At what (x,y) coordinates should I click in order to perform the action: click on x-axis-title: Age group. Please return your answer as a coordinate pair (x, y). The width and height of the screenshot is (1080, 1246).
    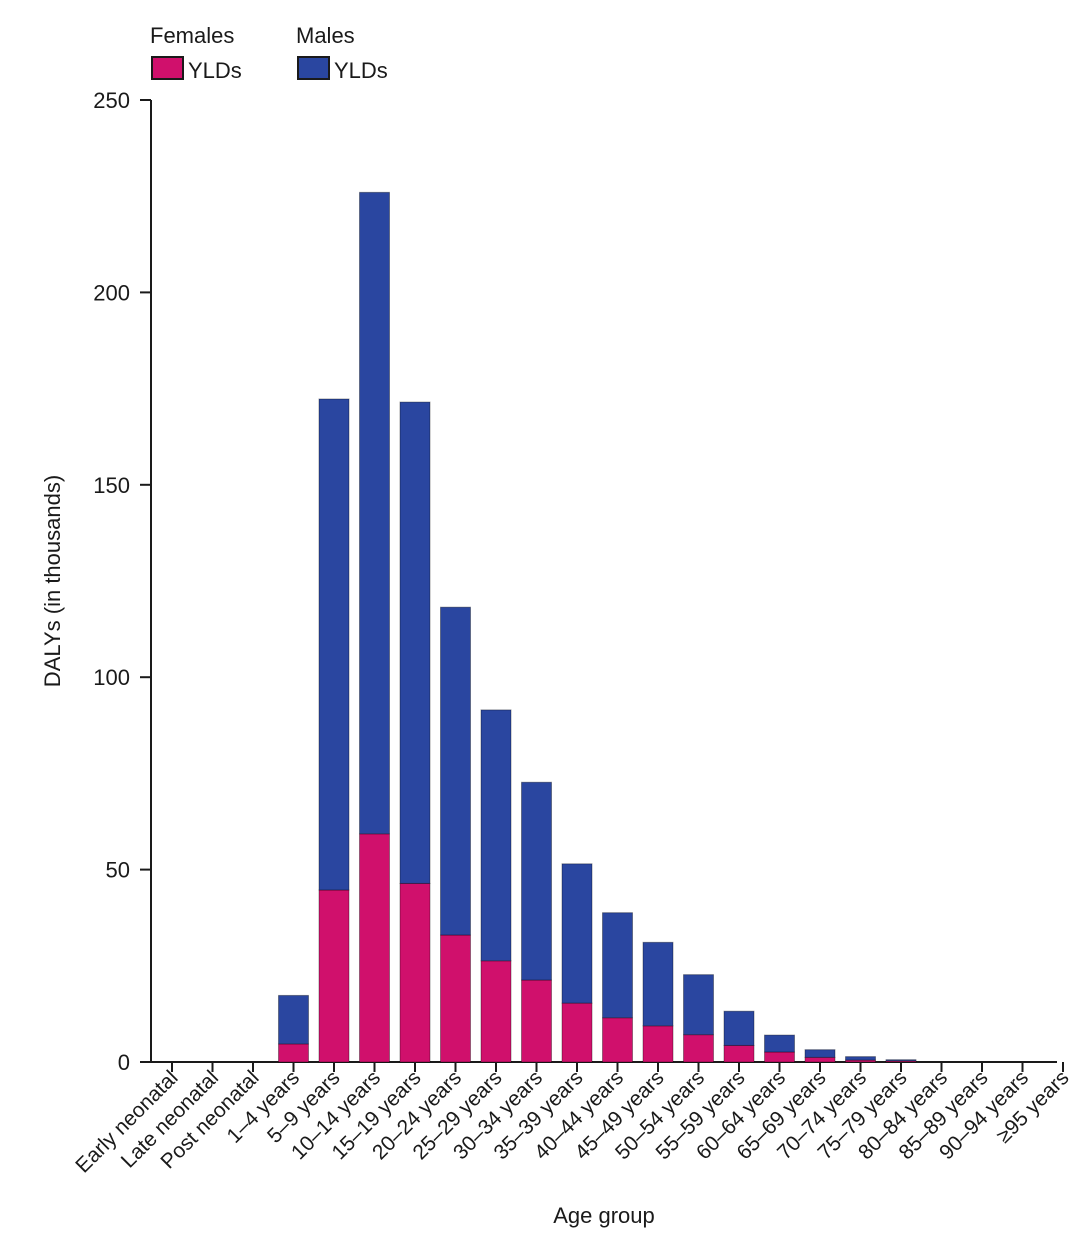
    Looking at the image, I should click on (604, 1215).